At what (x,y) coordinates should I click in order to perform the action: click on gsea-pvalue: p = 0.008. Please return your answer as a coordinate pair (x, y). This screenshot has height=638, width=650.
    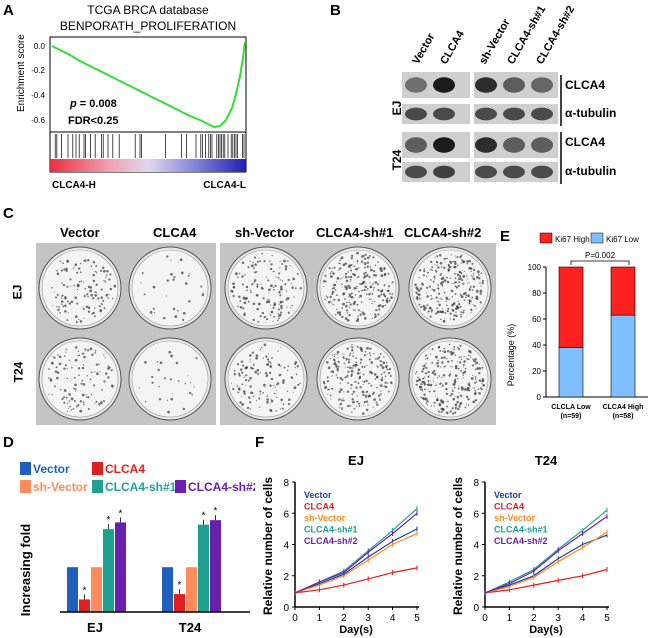
    Looking at the image, I should click on (93, 104).